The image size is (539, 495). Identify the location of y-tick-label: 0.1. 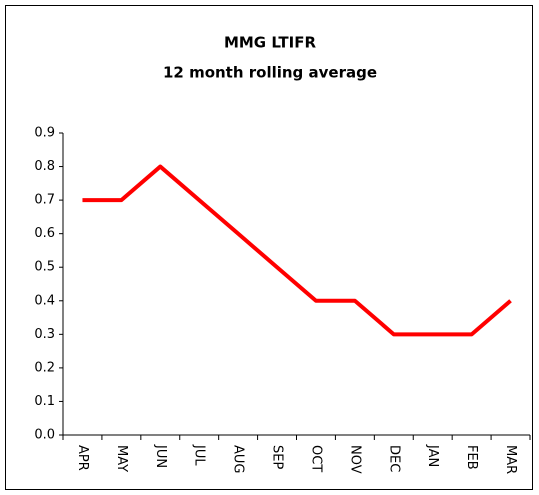
(44, 401).